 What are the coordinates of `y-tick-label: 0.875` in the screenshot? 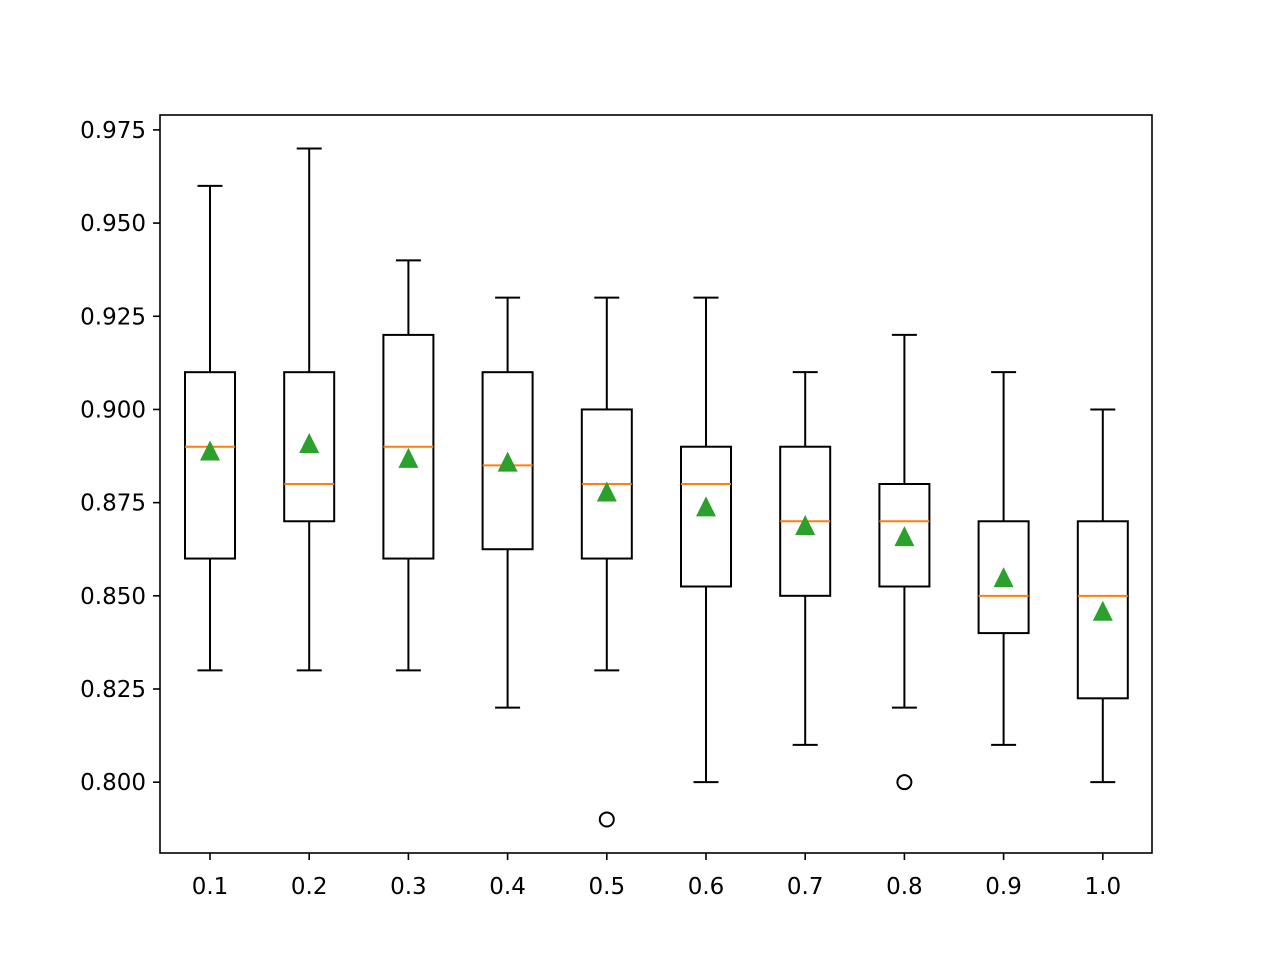 It's located at (113, 504).